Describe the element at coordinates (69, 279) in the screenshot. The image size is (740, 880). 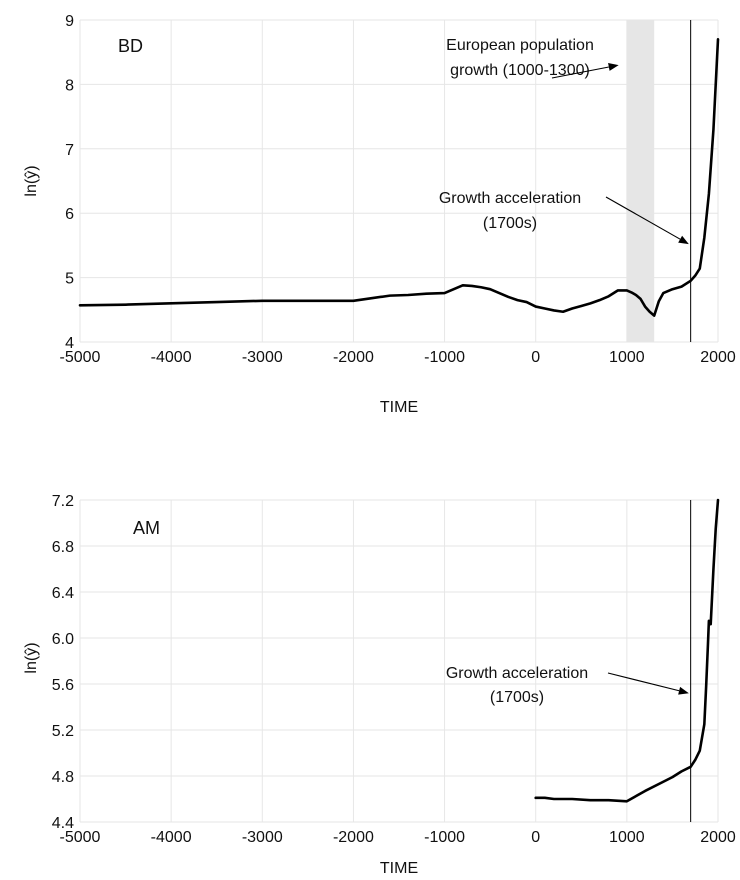
I see `y-tick-label: 5` at that location.